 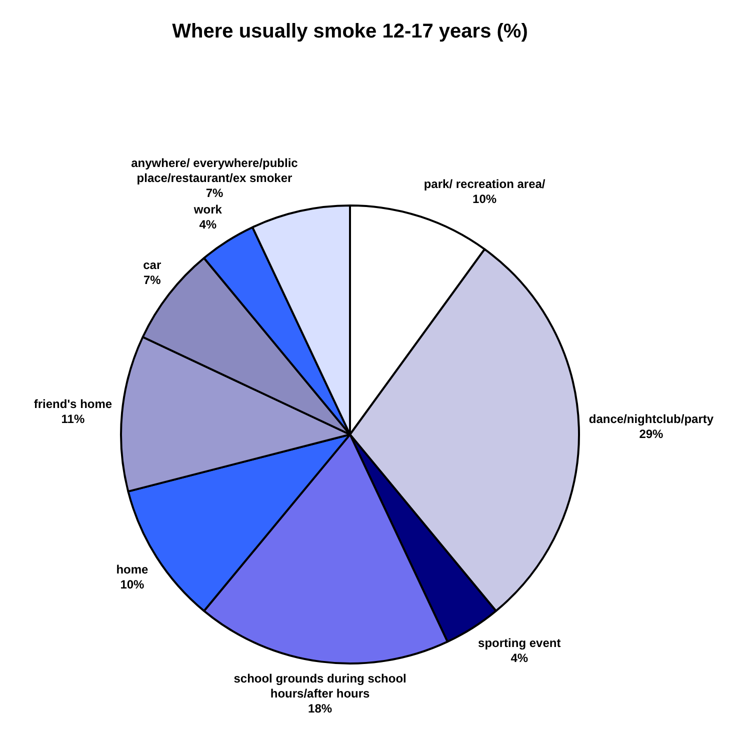 I want to click on slice-label: car, so click(x=152, y=265).